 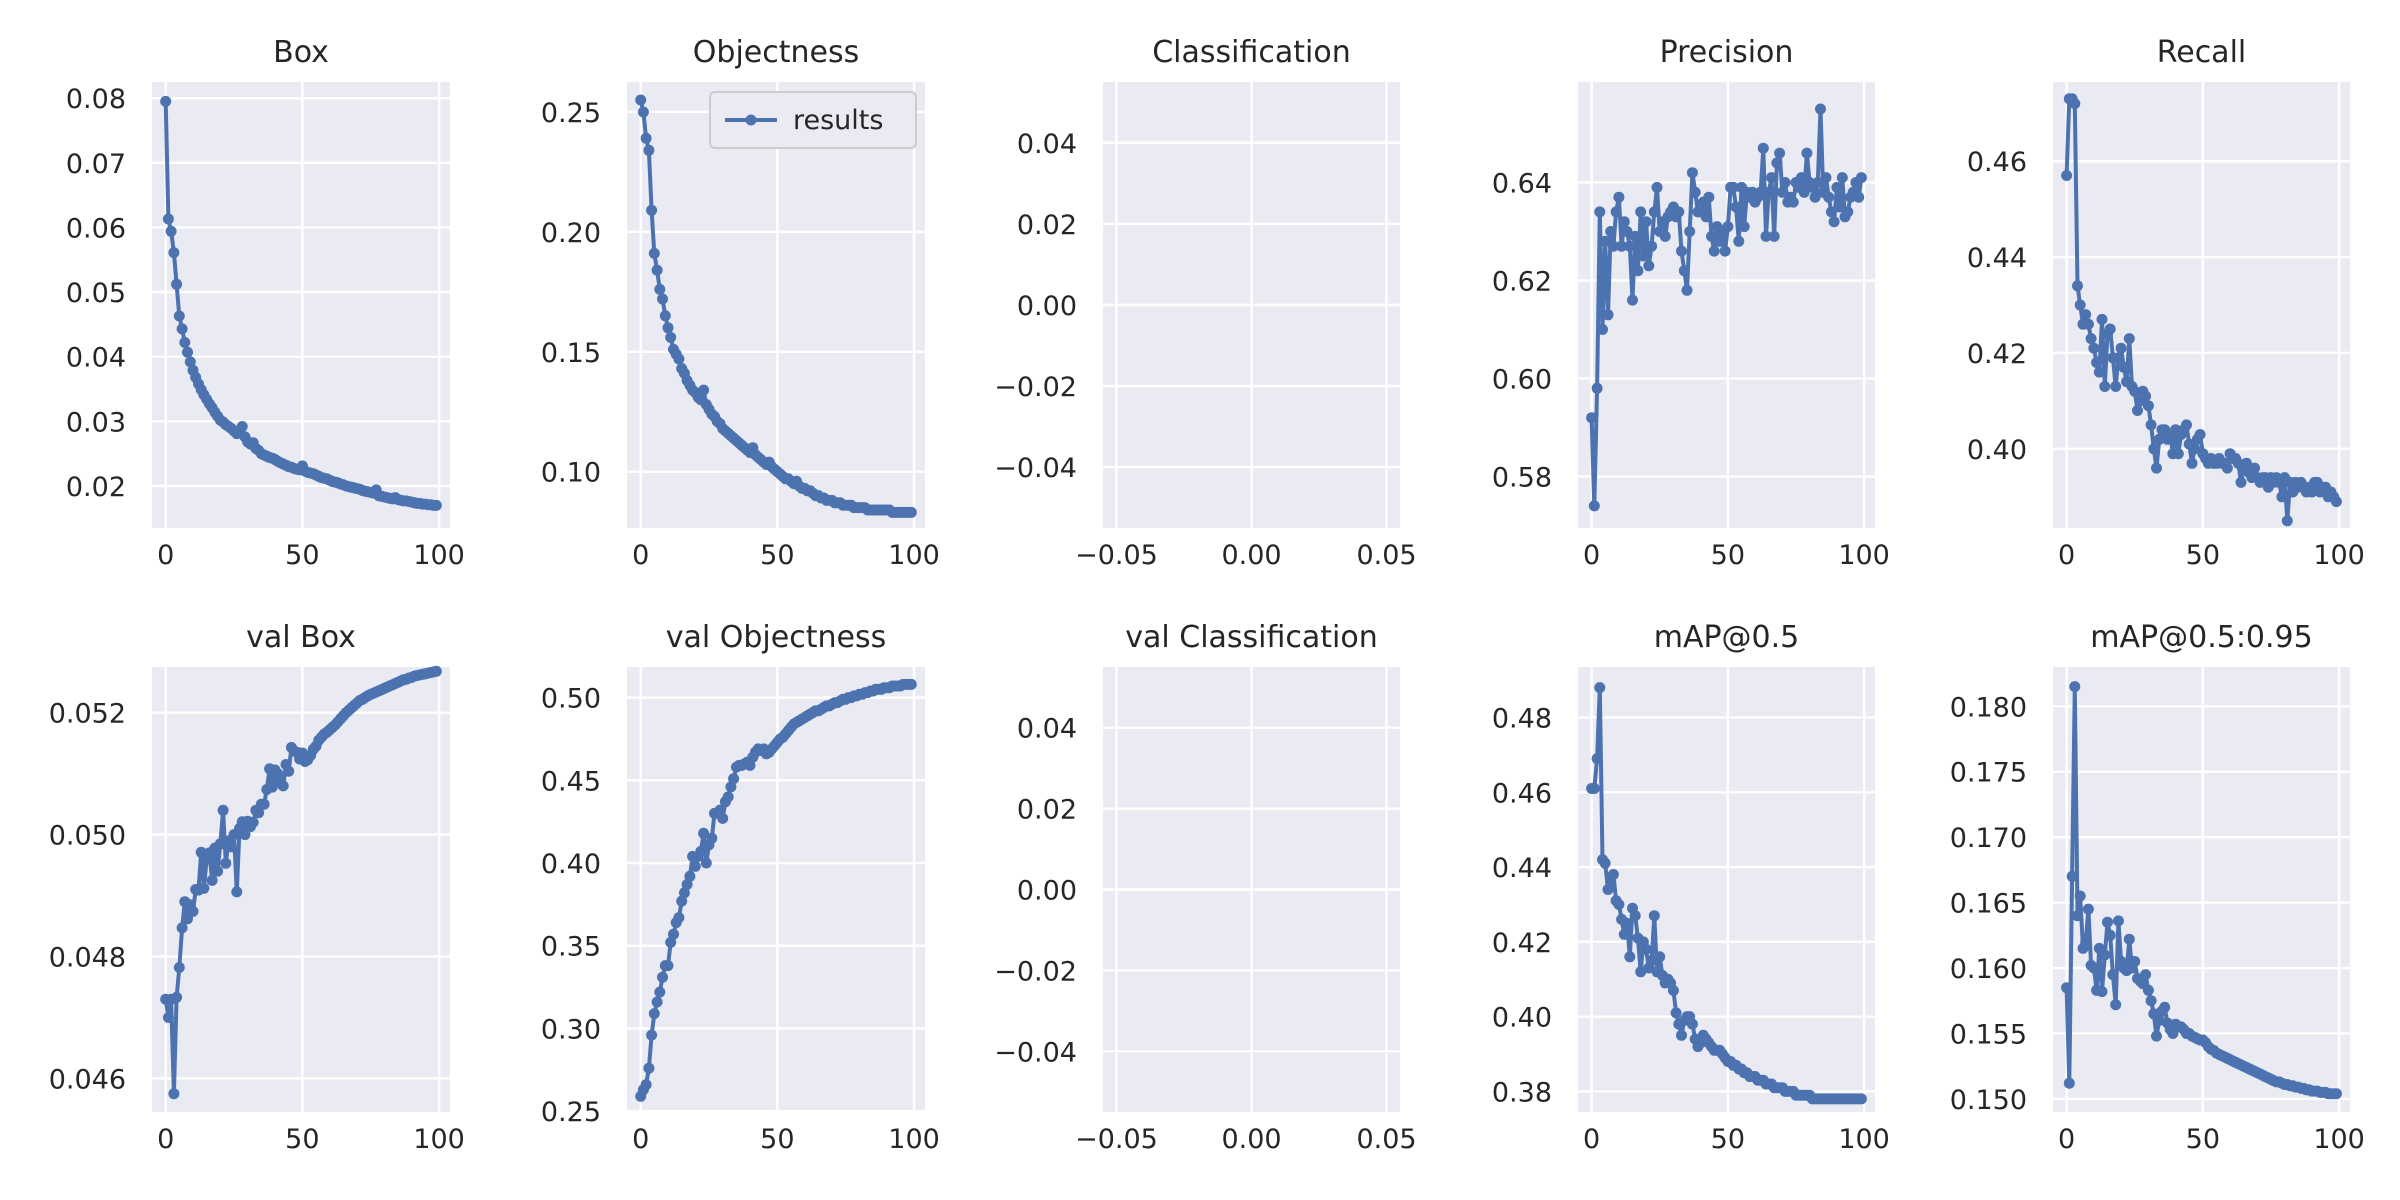 What do you see at coordinates (1522, 380) in the screenshot?
I see `y-tick-label: 0.60` at bounding box center [1522, 380].